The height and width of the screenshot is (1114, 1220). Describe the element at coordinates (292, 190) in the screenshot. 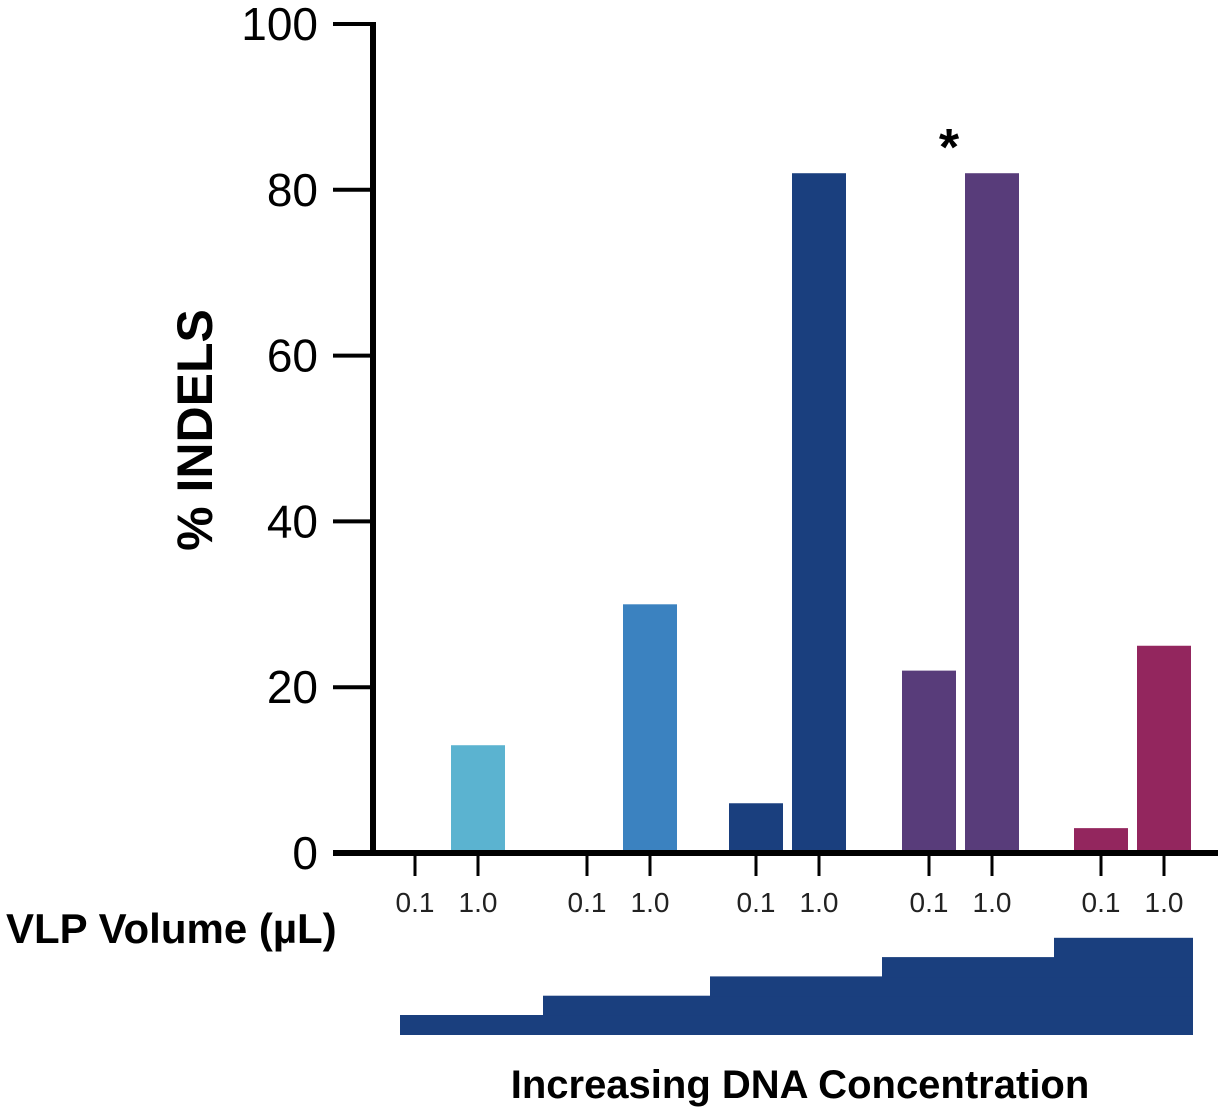

I see `y-tick-label: 80` at that location.